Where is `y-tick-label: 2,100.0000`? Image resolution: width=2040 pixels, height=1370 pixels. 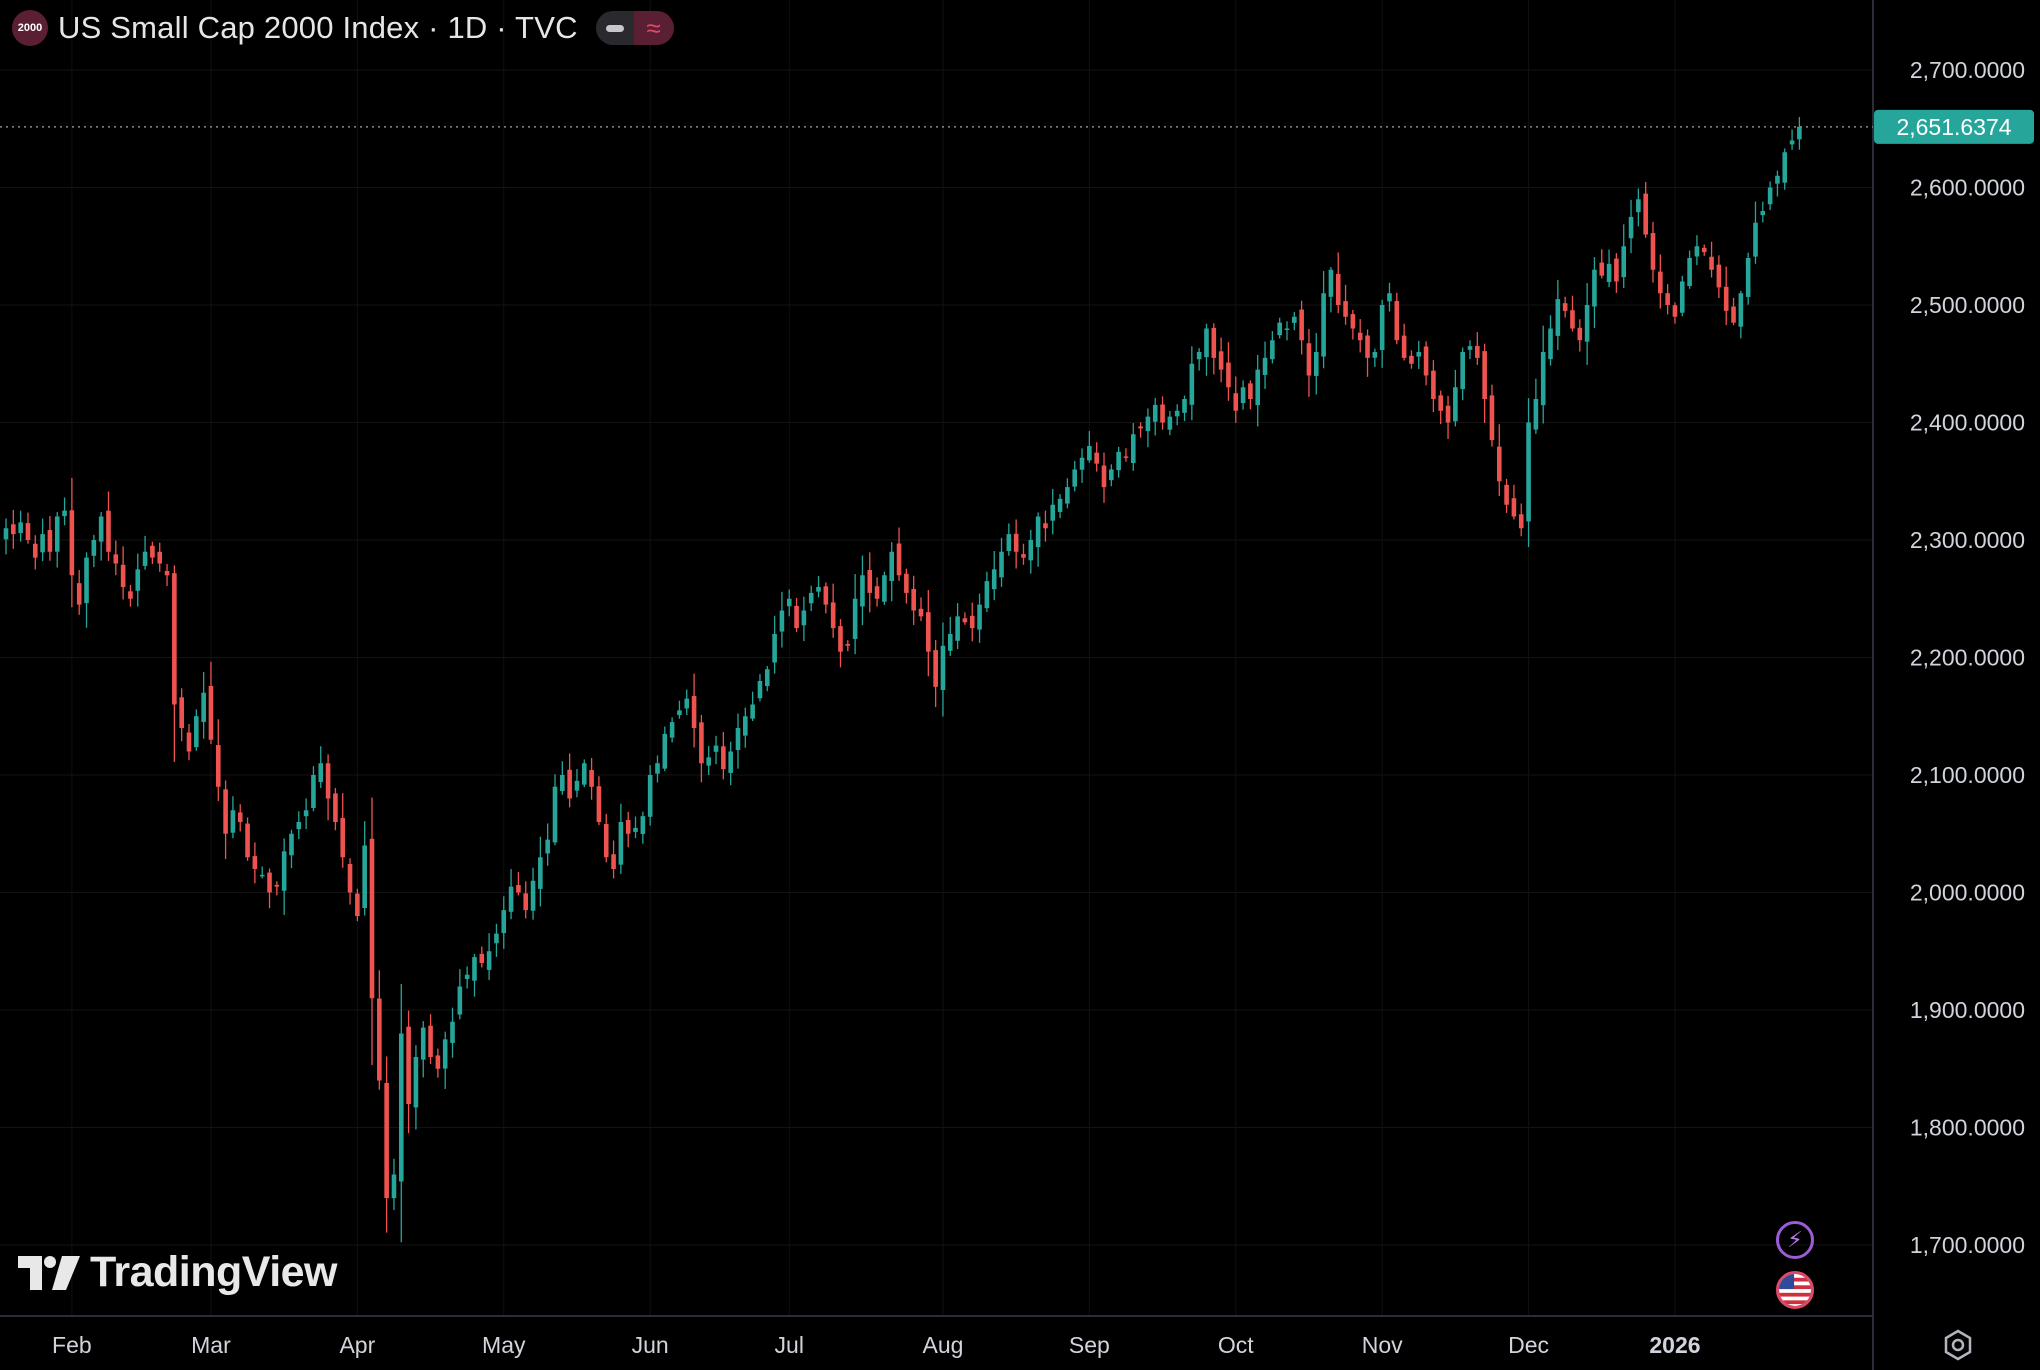
y-tick-label: 2,100.0000 is located at coordinates (1967, 775).